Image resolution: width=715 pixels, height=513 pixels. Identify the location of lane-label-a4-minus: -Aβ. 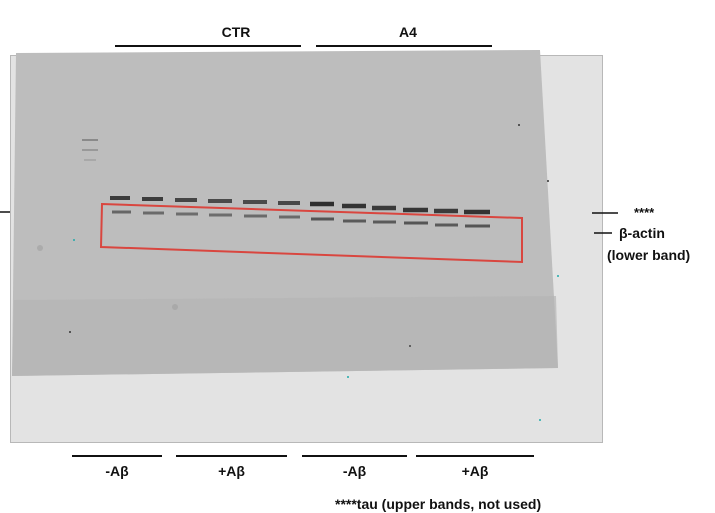
(354, 471).